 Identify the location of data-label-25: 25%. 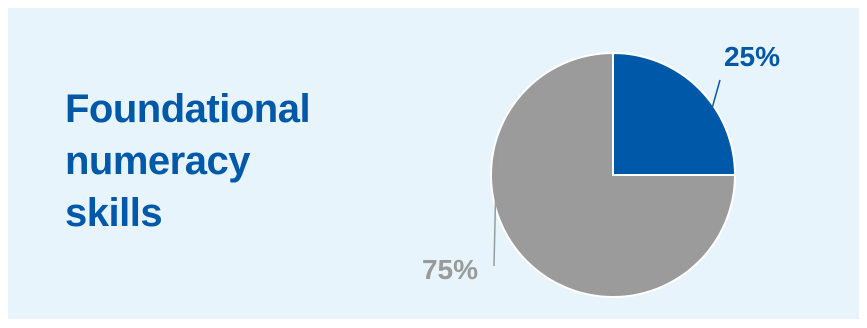
(752, 56).